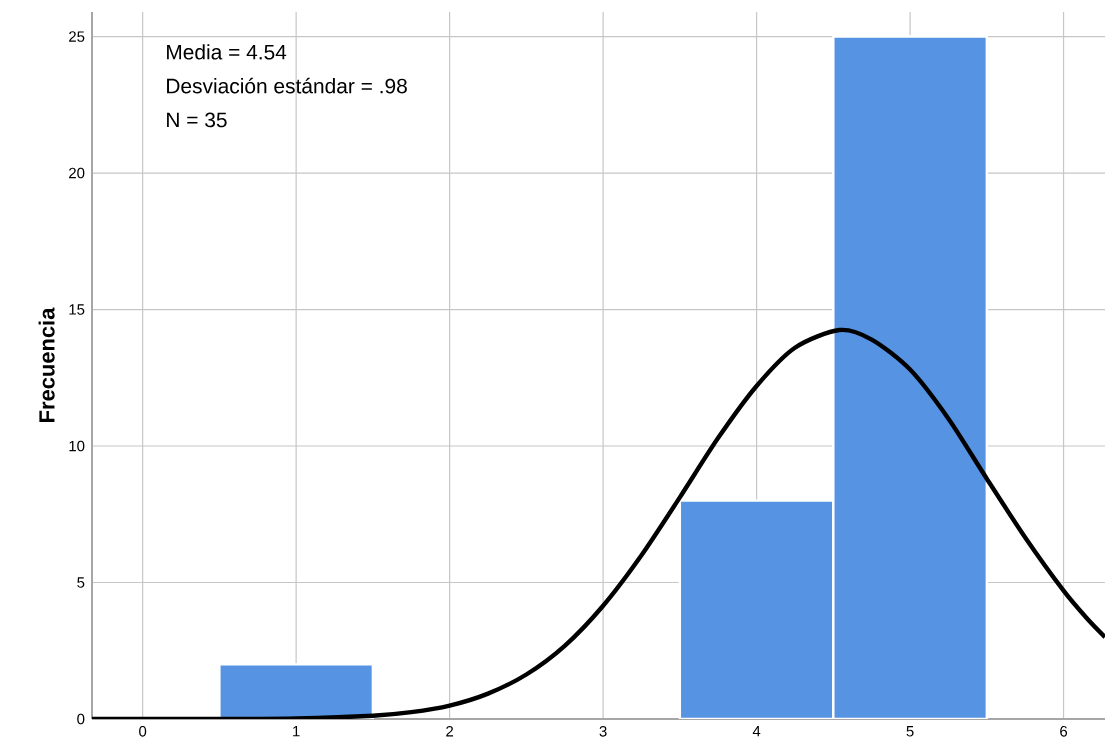 The height and width of the screenshot is (751, 1105). I want to click on annotation: Media = 4.54, so click(227, 52).